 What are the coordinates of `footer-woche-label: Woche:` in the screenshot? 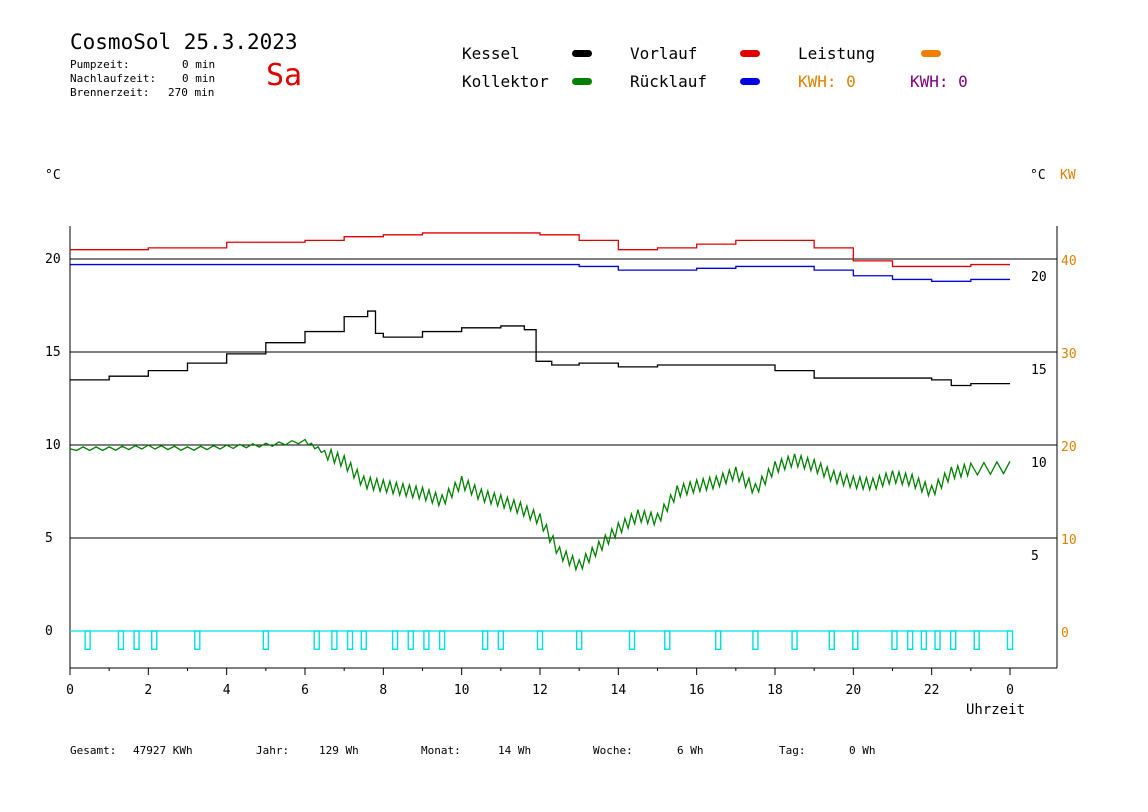 It's located at (613, 750).